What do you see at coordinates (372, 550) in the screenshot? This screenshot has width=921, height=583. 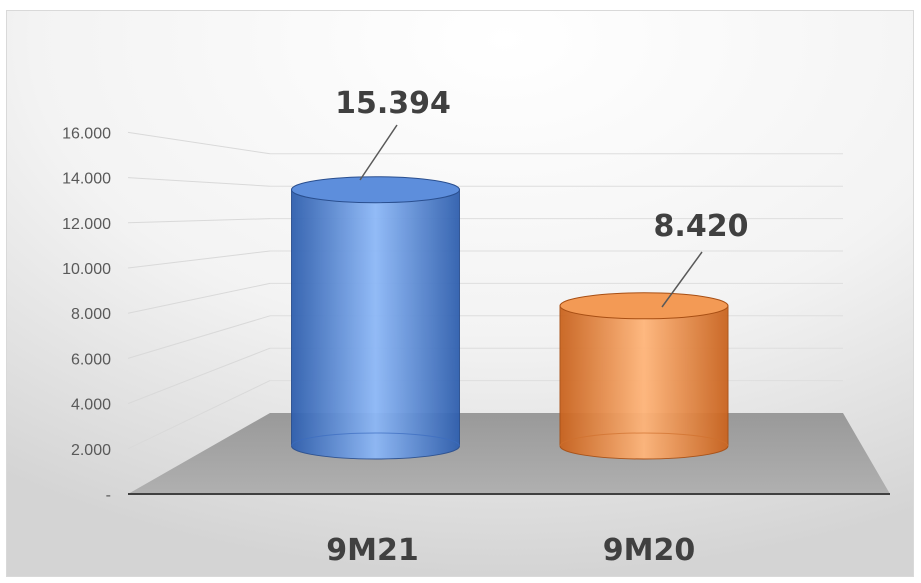 I see `x-tick-label-9M21: 9M21` at bounding box center [372, 550].